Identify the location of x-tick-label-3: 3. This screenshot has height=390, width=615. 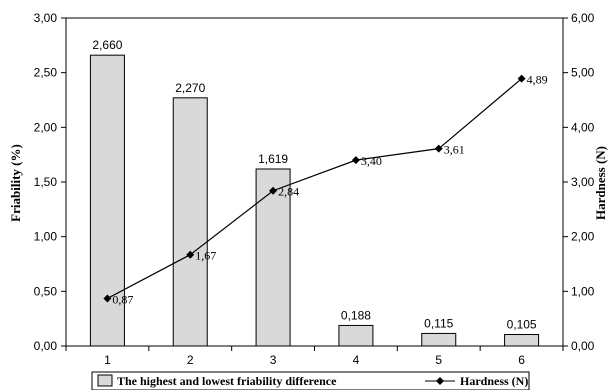
(273, 360).